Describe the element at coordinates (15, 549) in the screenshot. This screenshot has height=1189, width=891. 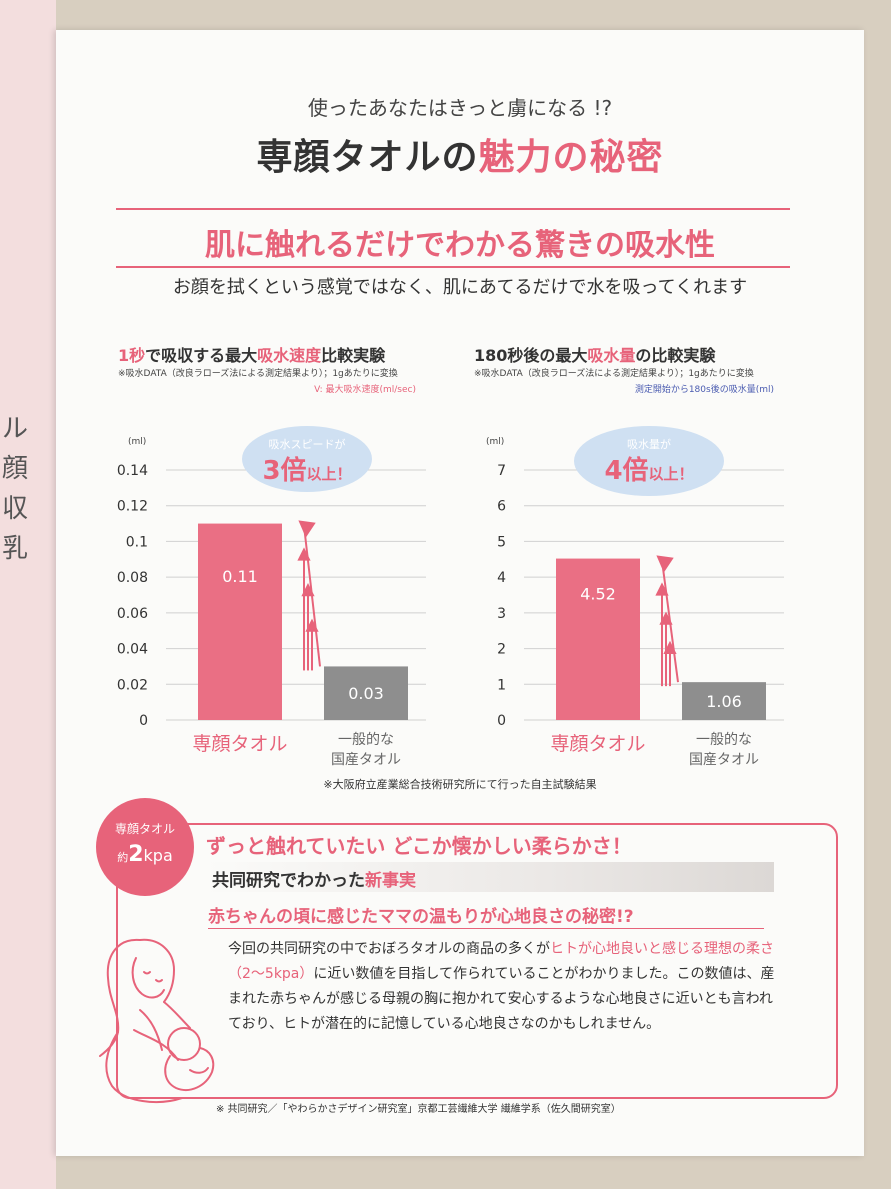
I see `prev-page-glyph: 乳` at that location.